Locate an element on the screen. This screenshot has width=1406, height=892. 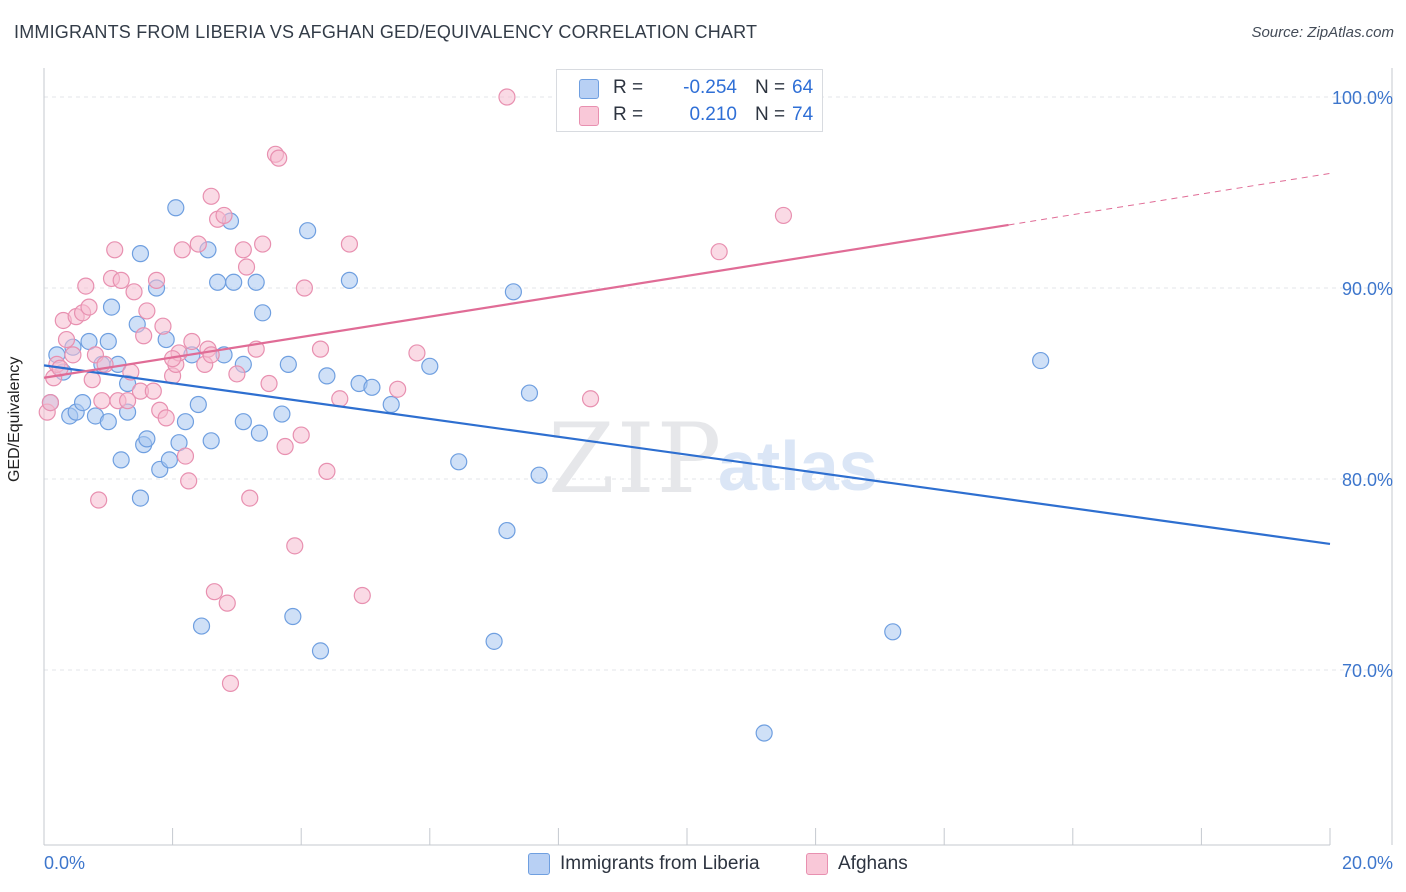
legend-r-label: R = is located at coordinates (628, 114).